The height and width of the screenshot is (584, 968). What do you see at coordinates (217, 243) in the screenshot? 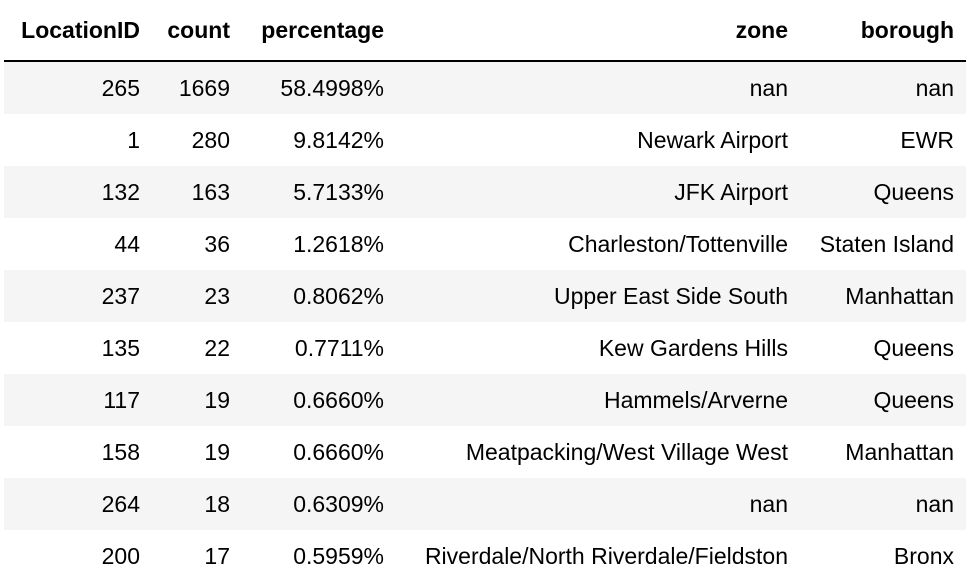
I see `cell-count: 36` at bounding box center [217, 243].